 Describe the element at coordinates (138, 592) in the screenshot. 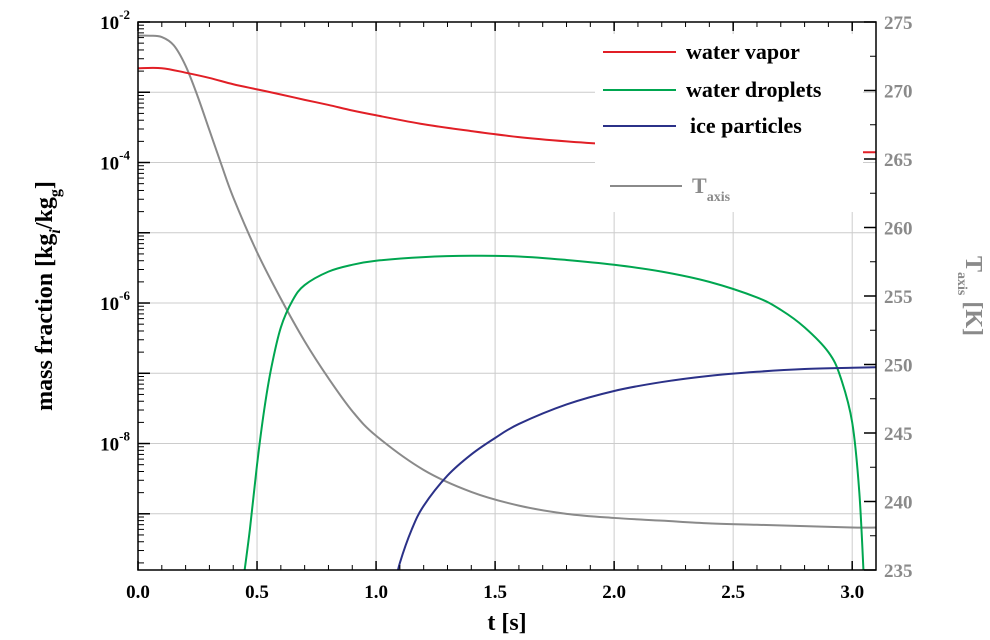

I see `x-tick-label: 0.0` at that location.